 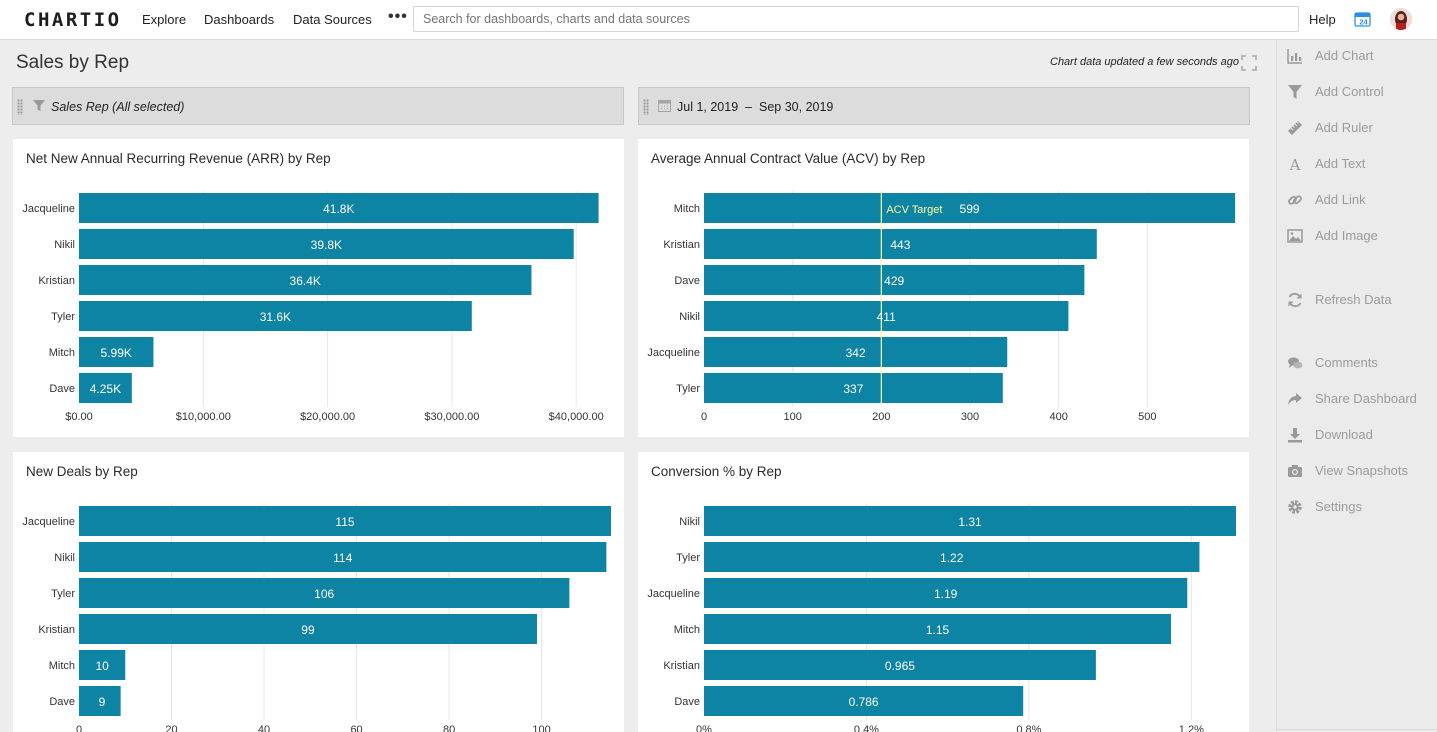 I want to click on link-icon, so click(x=1295, y=200).